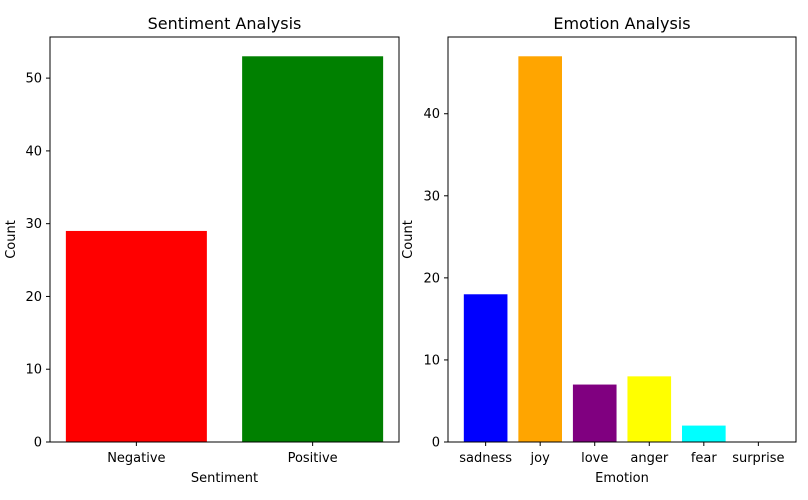 This screenshot has height=500, width=808. What do you see at coordinates (136, 458) in the screenshot?
I see `sentiment-x-tick-label: Negative` at bounding box center [136, 458].